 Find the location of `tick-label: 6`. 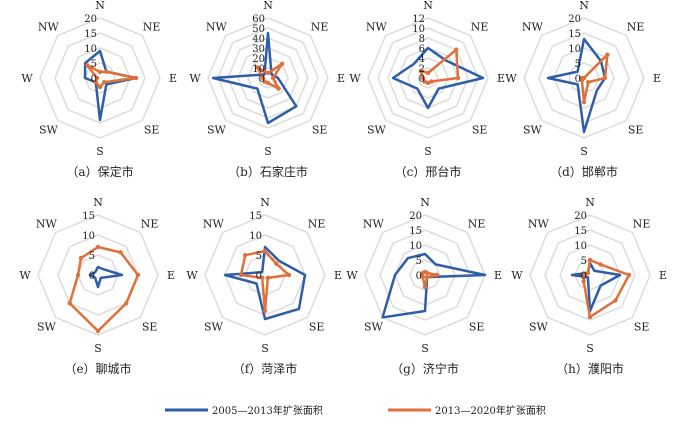

tick-label: 6 is located at coordinates (422, 49).